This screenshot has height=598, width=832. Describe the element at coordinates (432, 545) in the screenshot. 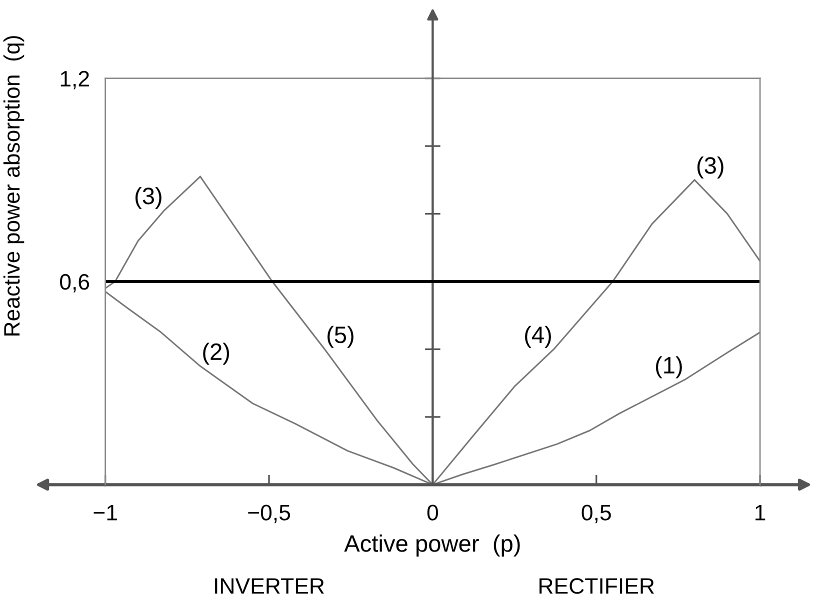

I see `x-axis-title: Active power (p)` at that location.